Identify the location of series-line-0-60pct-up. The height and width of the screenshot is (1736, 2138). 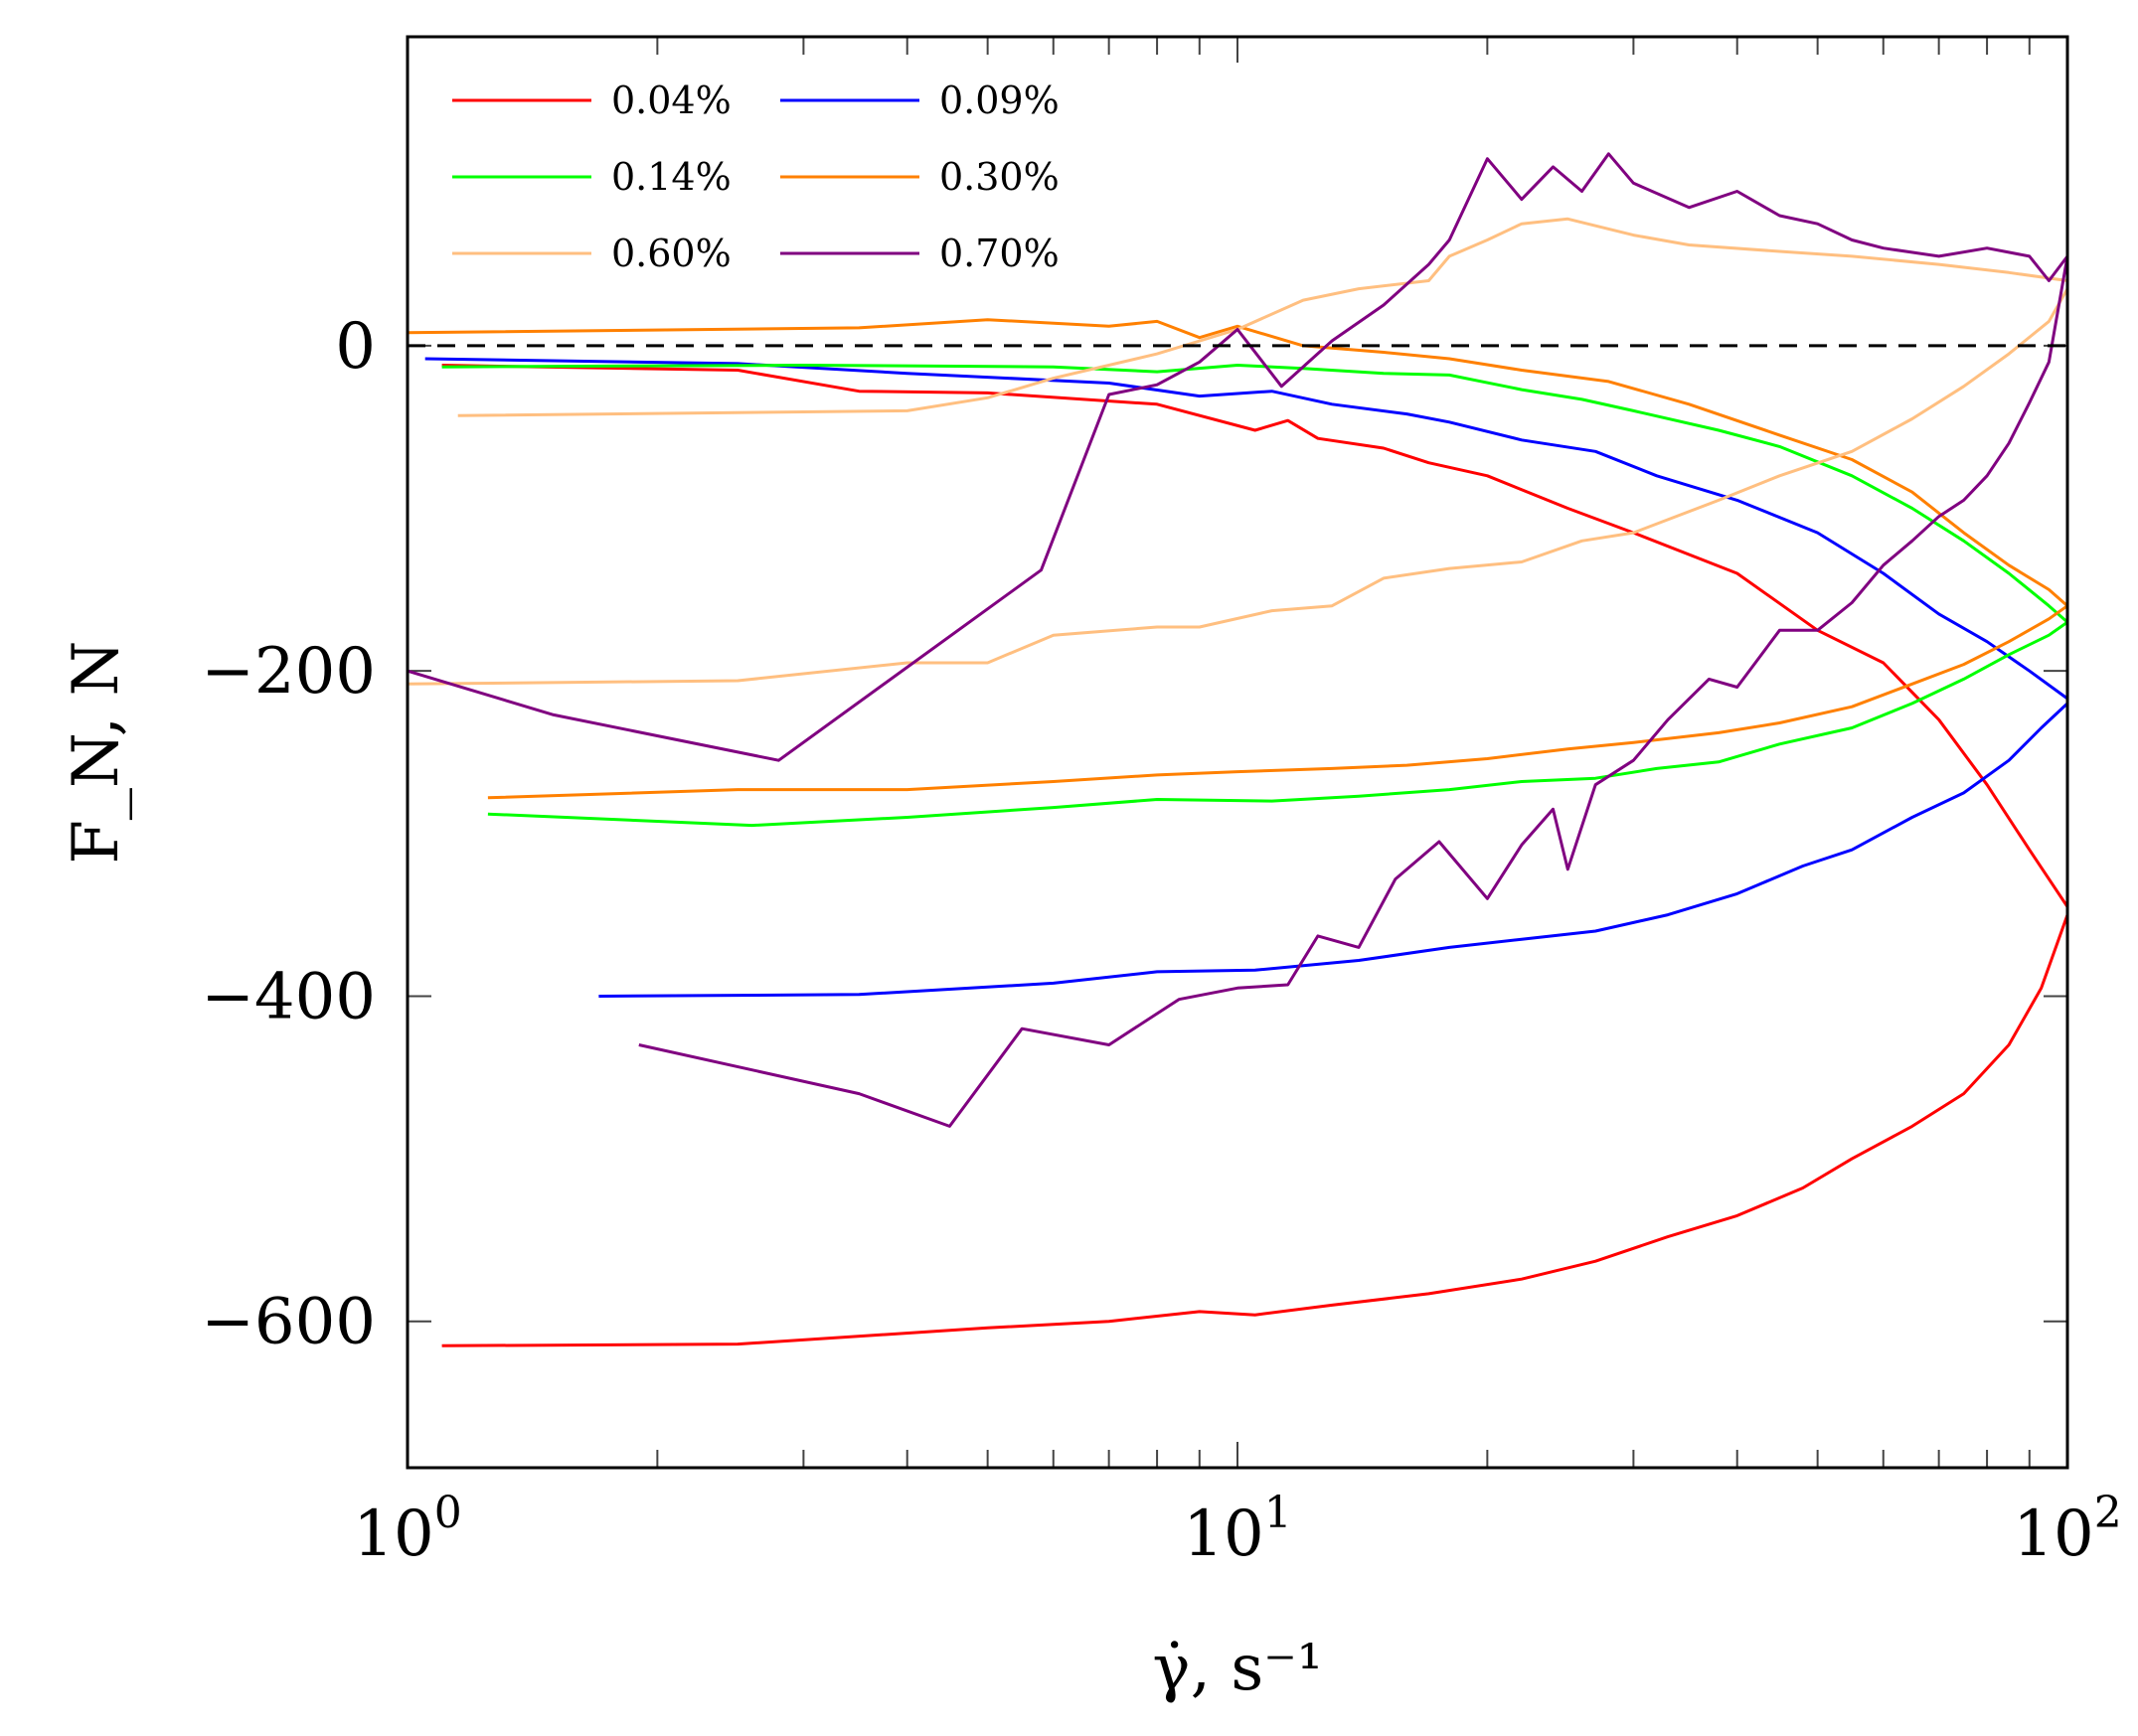
(1262, 317).